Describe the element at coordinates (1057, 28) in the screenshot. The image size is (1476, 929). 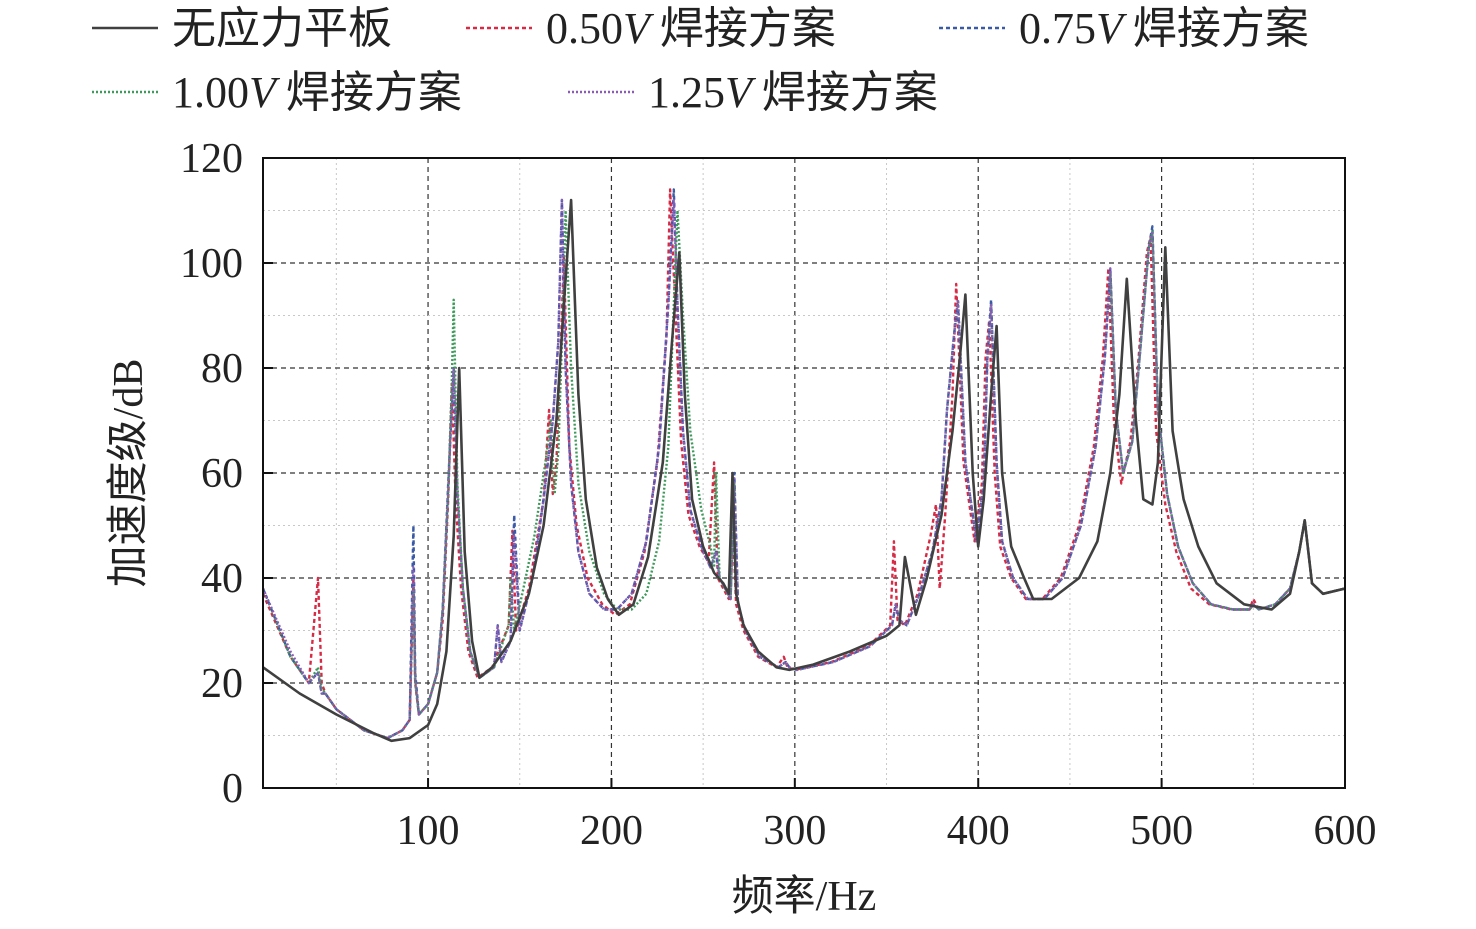
I see `legend-number: 0.75` at that location.